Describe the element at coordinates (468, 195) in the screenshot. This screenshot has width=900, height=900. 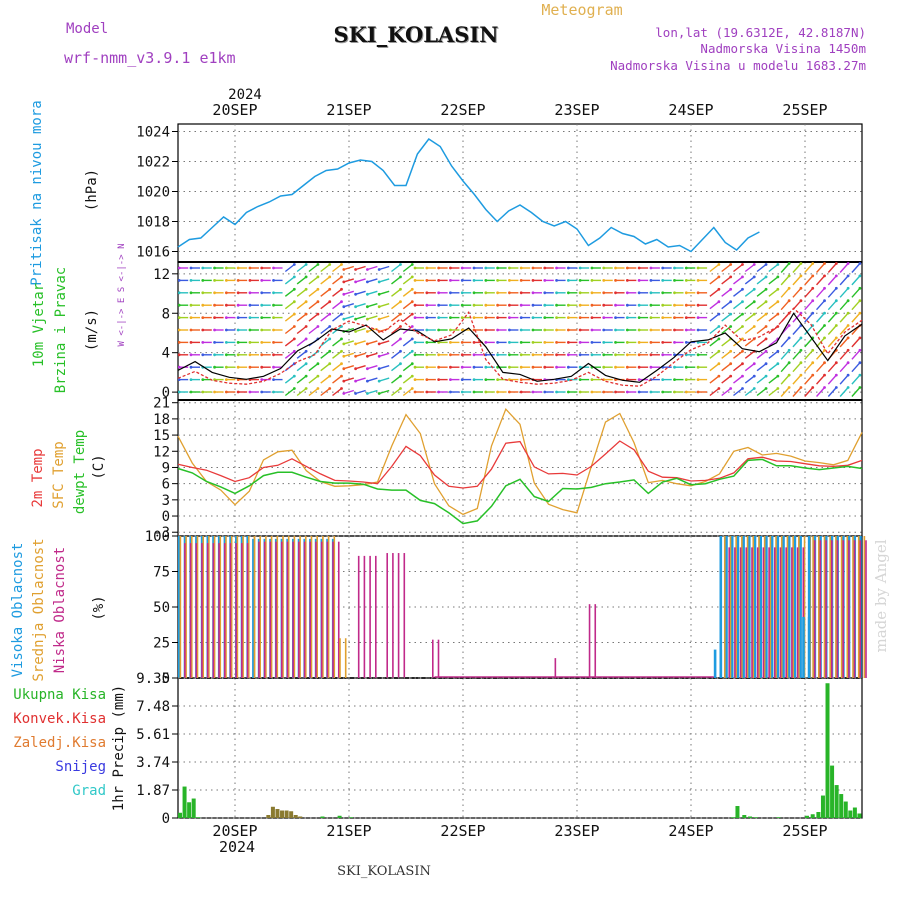
I see `pressure-line` at that location.